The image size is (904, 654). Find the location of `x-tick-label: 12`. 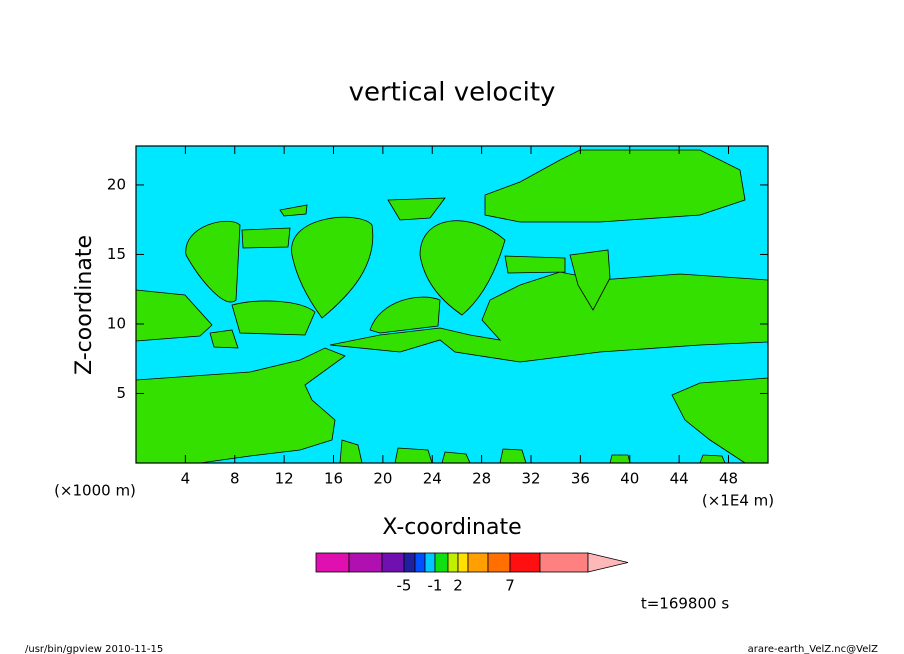

x-tick-label: 12 is located at coordinates (284, 479).